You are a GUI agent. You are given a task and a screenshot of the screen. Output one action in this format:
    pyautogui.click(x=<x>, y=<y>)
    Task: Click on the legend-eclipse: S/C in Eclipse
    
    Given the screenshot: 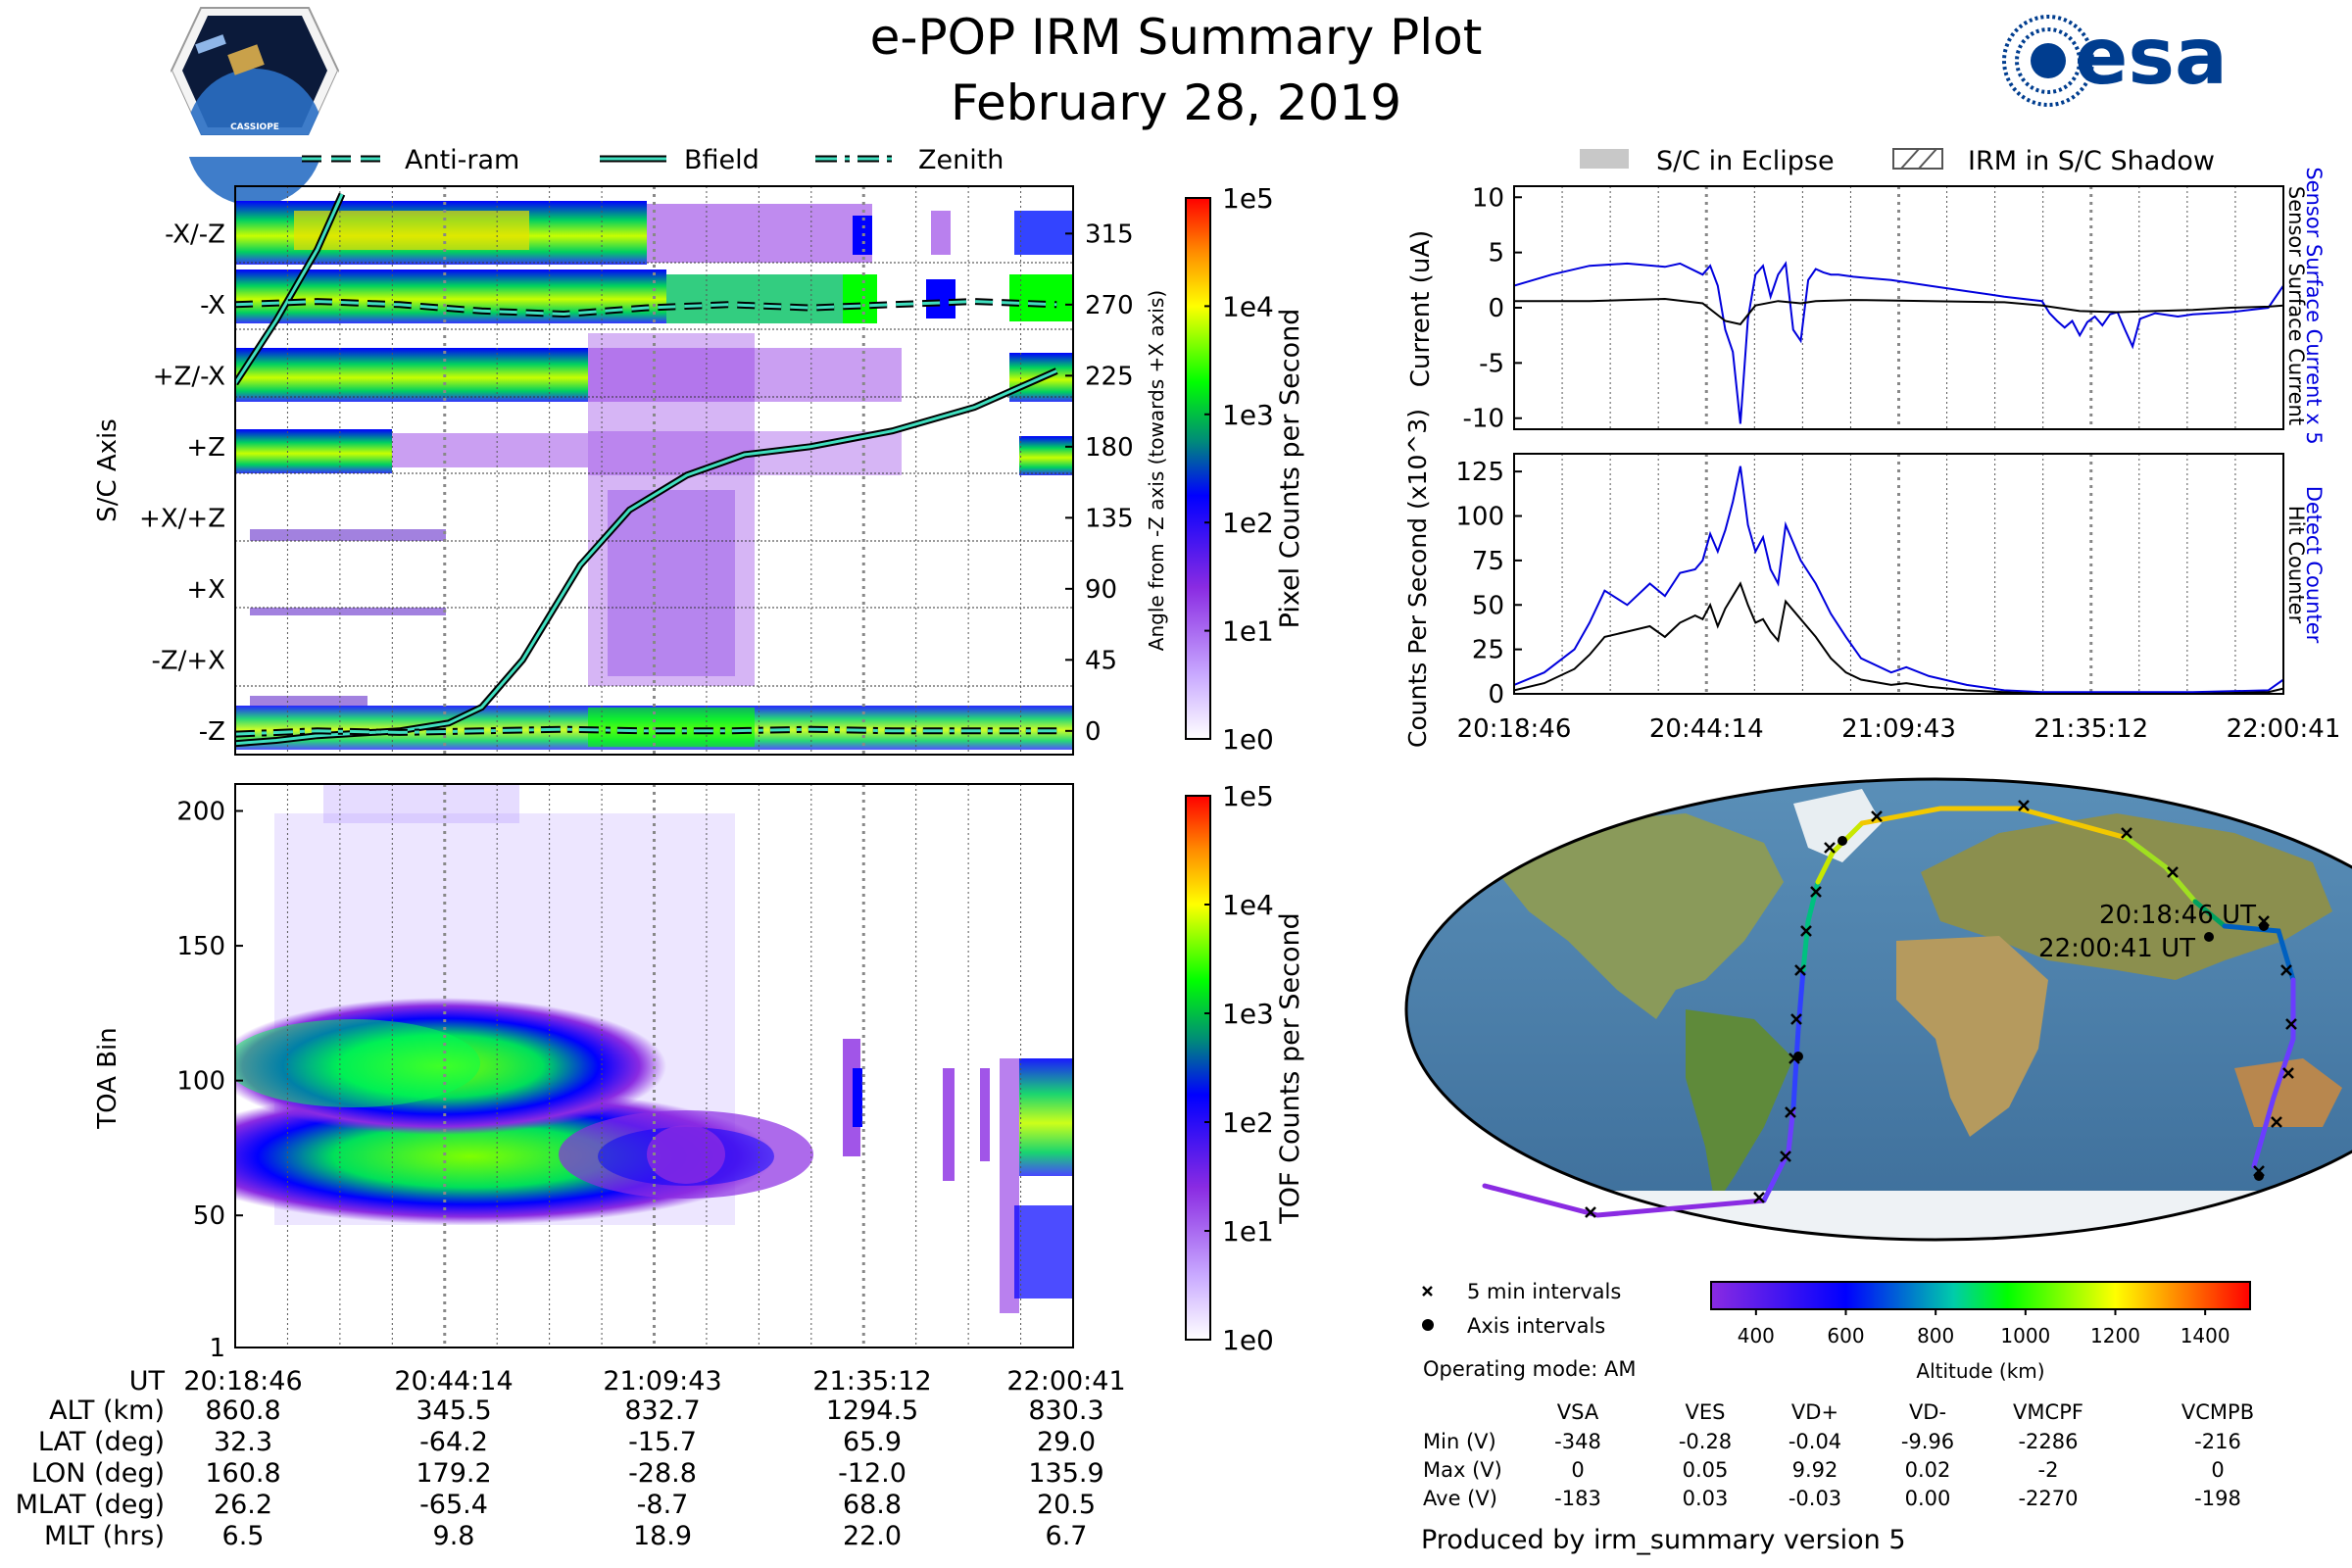 What is the action you would take?
    pyautogui.click(x=1745, y=161)
    